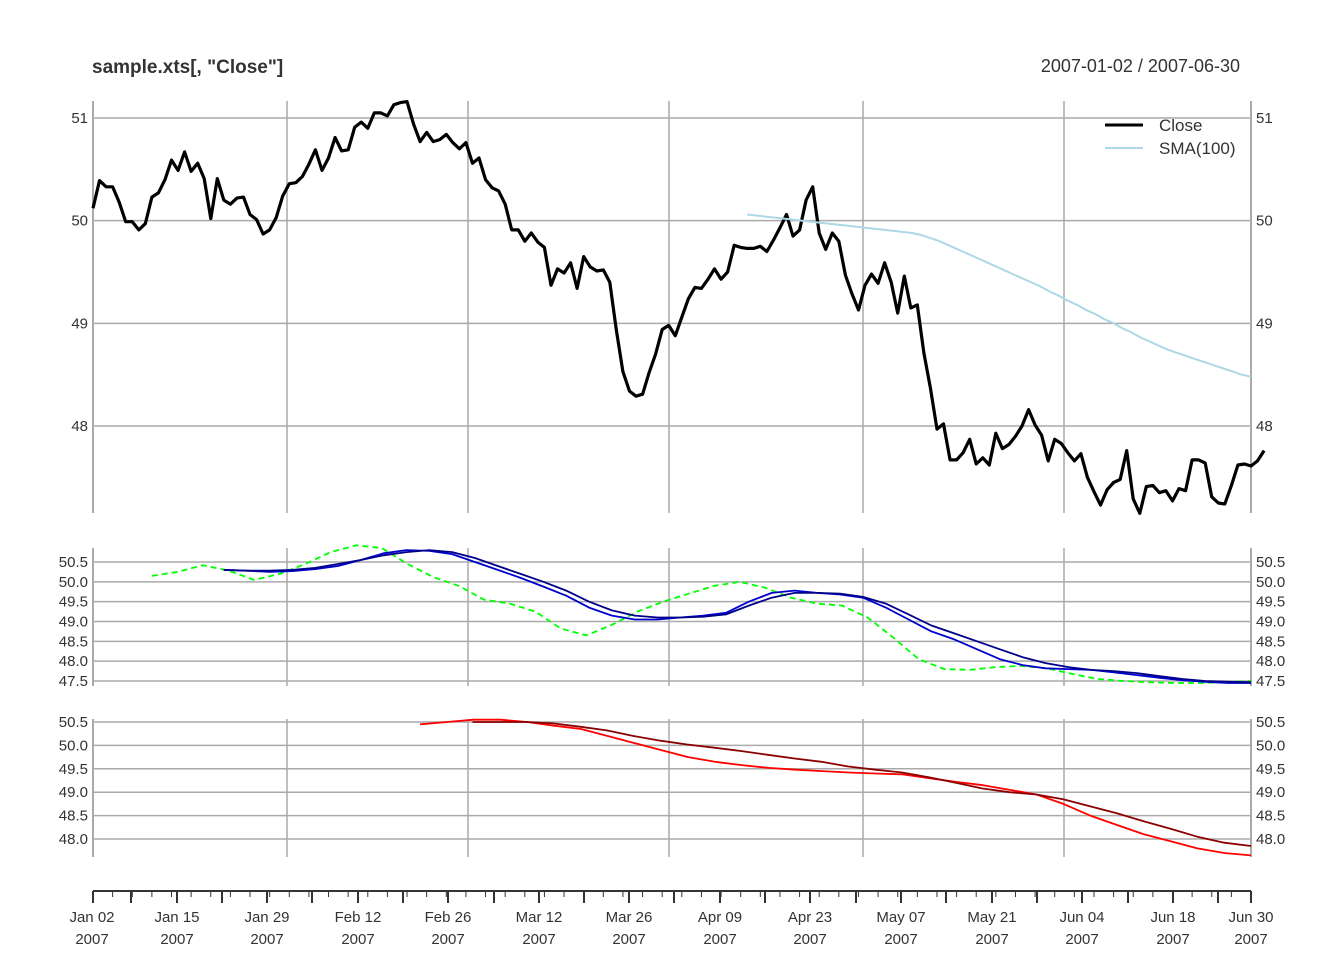 This screenshot has height=960, width=1344. Describe the element at coordinates (1140, 66) in the screenshot. I see `date-range: 2007-01-02 / 2007-06-30` at that location.